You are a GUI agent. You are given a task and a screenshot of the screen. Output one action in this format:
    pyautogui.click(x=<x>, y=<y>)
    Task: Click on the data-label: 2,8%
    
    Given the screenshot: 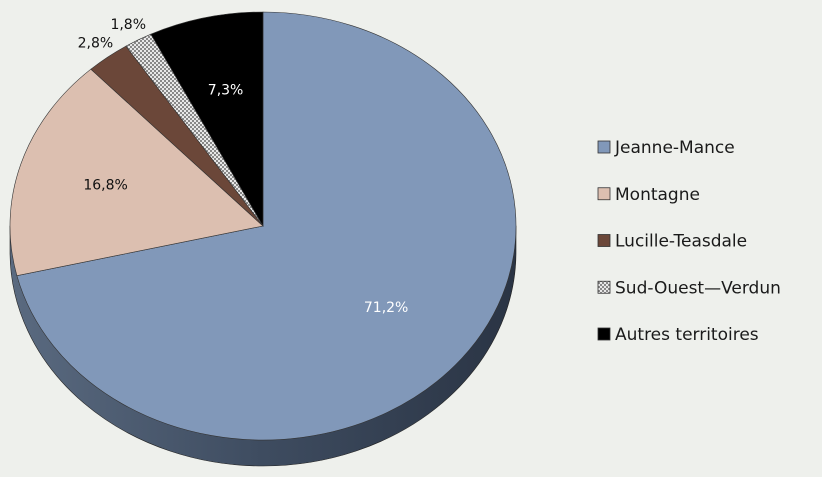 What is the action you would take?
    pyautogui.click(x=96, y=43)
    